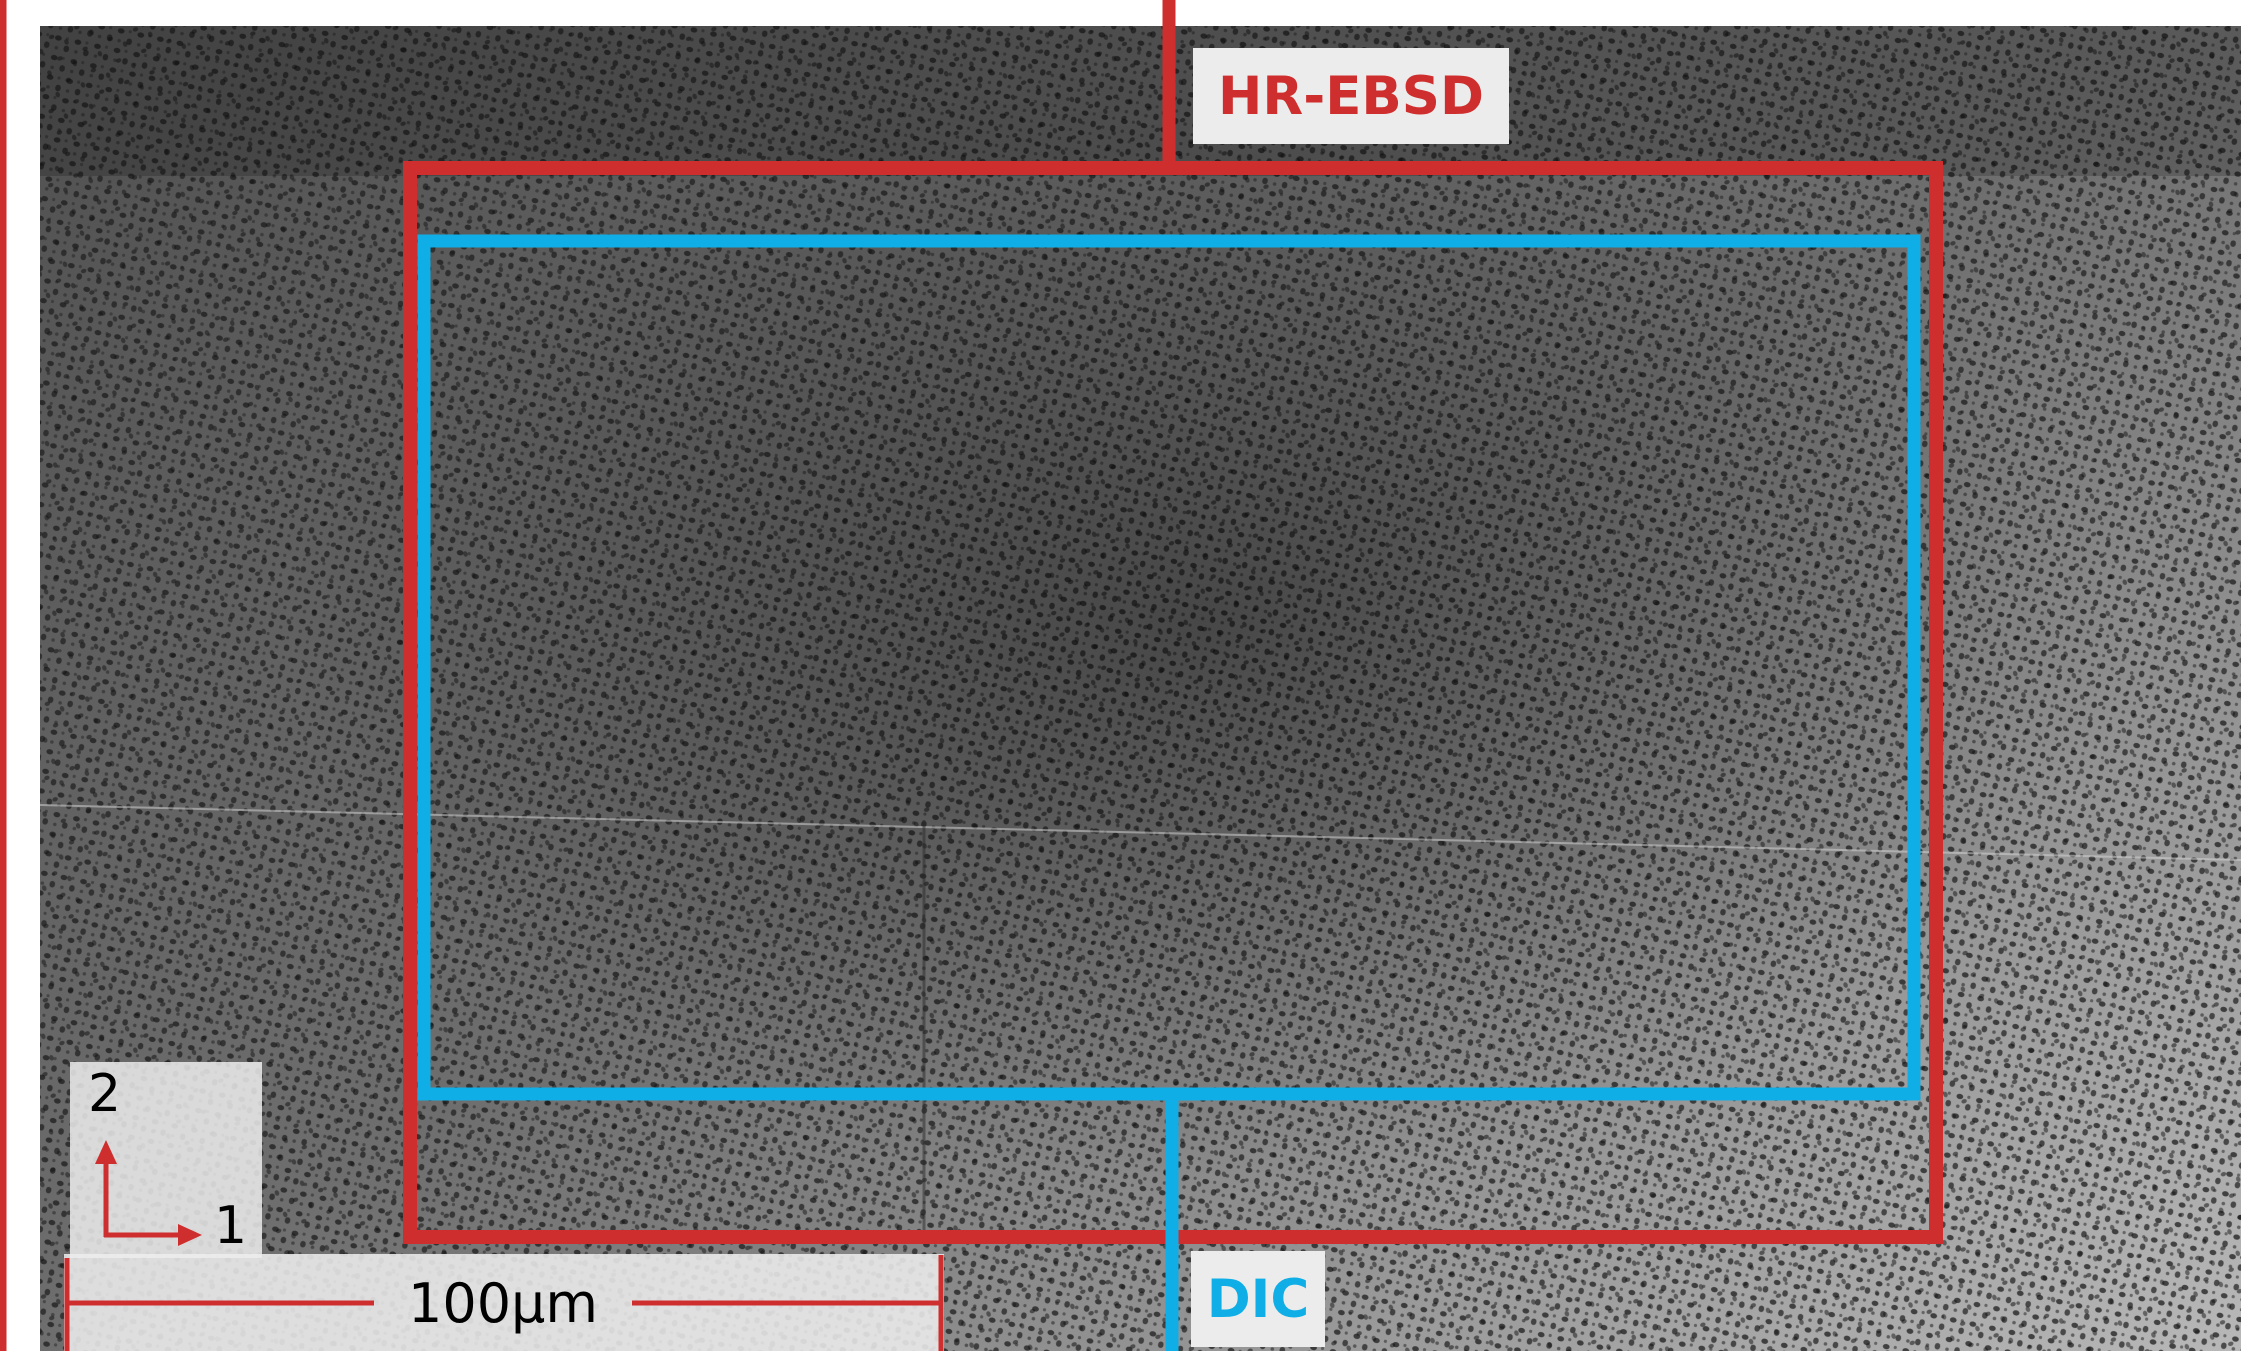 The image size is (2241, 1356). Describe the element at coordinates (106, 1152) in the screenshot. I see `axis-2-arrowhead` at that location.